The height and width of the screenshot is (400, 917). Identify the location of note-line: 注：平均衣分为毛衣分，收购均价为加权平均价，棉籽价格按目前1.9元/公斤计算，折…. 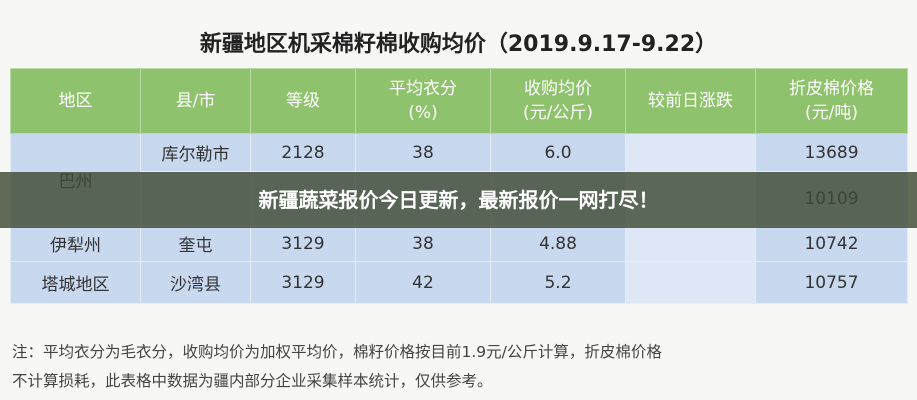
(337, 352).